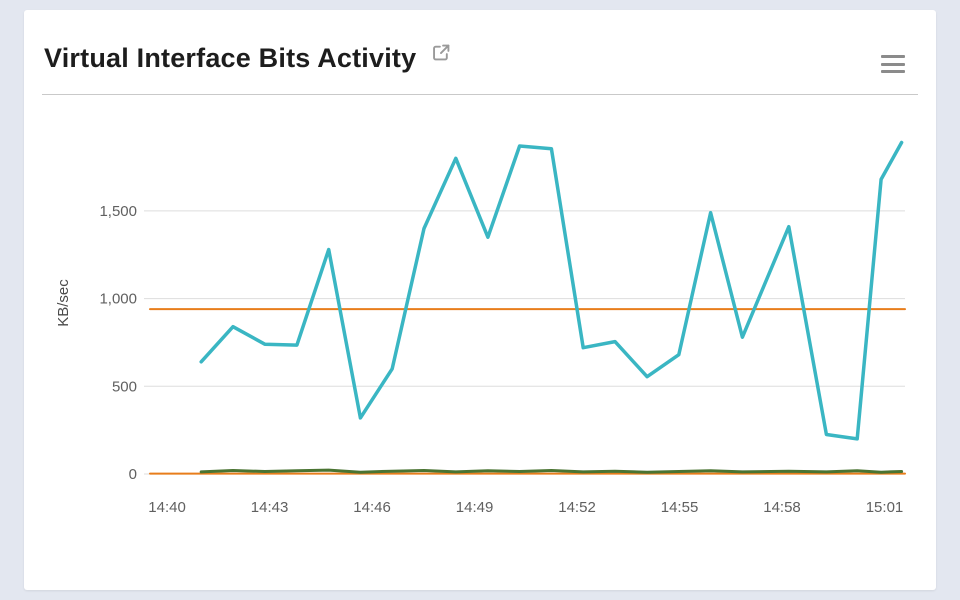 This screenshot has height=600, width=960. What do you see at coordinates (680, 507) in the screenshot?
I see `x-tick-label: 14:55` at bounding box center [680, 507].